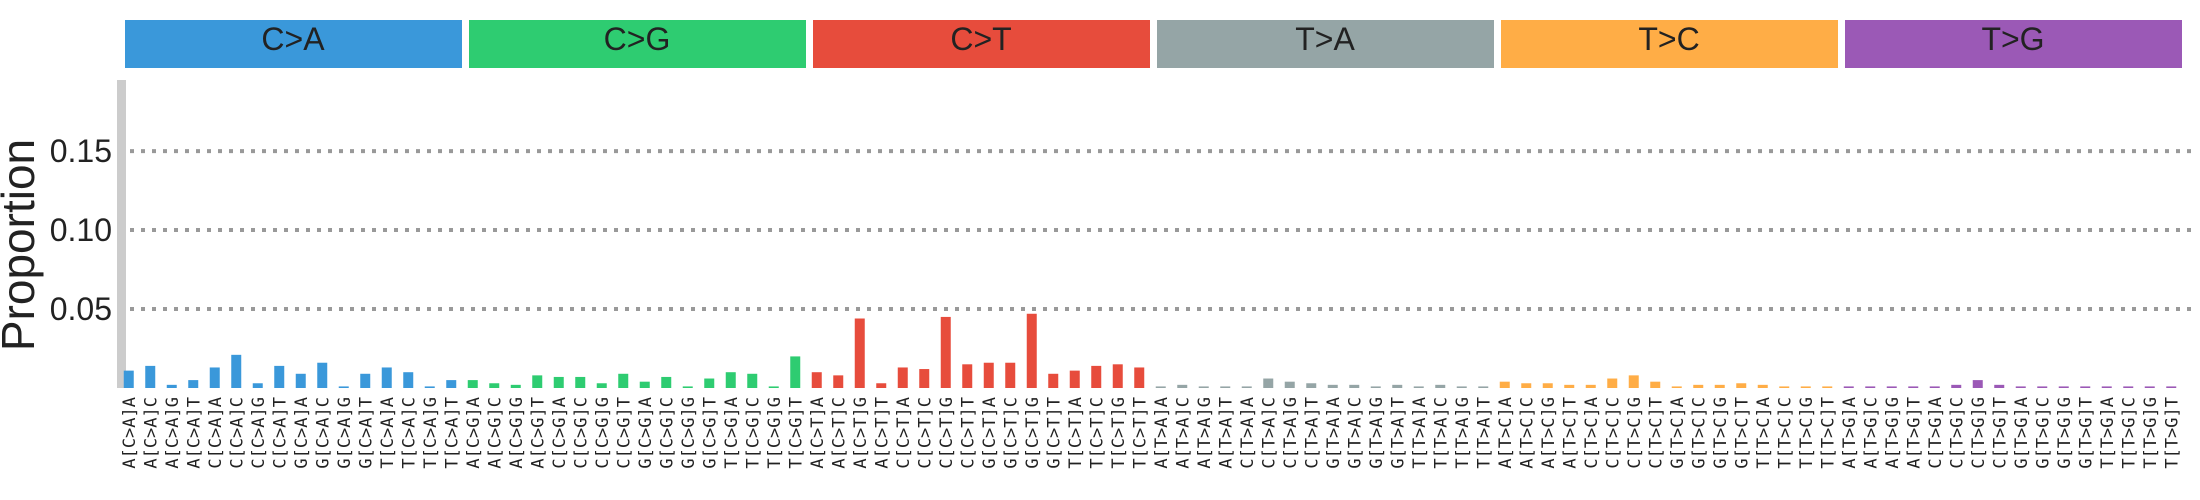  I want to click on bar-T[T>A]A, so click(1418, 387).